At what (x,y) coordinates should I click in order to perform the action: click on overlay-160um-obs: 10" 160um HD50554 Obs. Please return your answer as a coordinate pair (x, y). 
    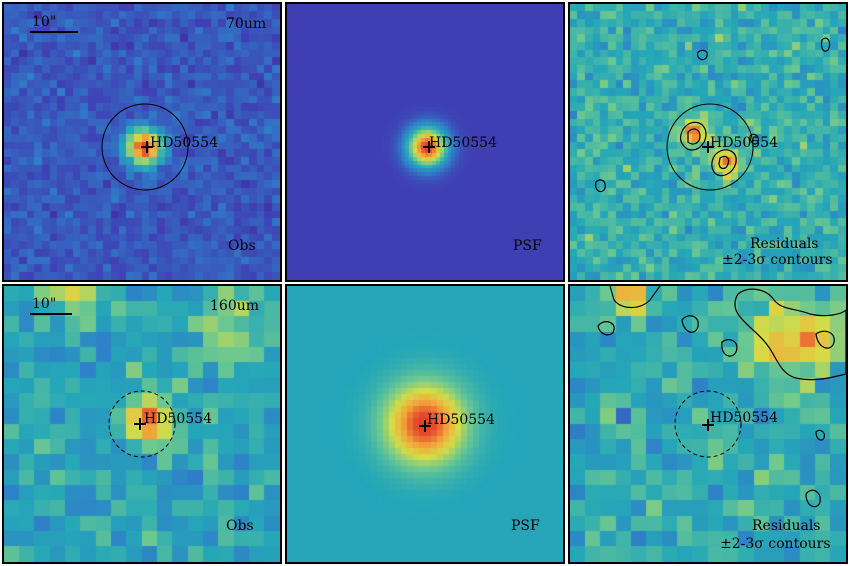
    Looking at the image, I should click on (144, 415).